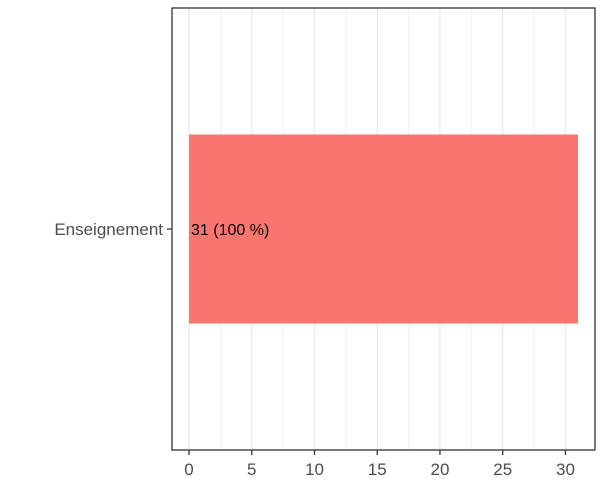 The height and width of the screenshot is (489, 603). What do you see at coordinates (314, 469) in the screenshot?
I see `x-tick-label: 10` at bounding box center [314, 469].